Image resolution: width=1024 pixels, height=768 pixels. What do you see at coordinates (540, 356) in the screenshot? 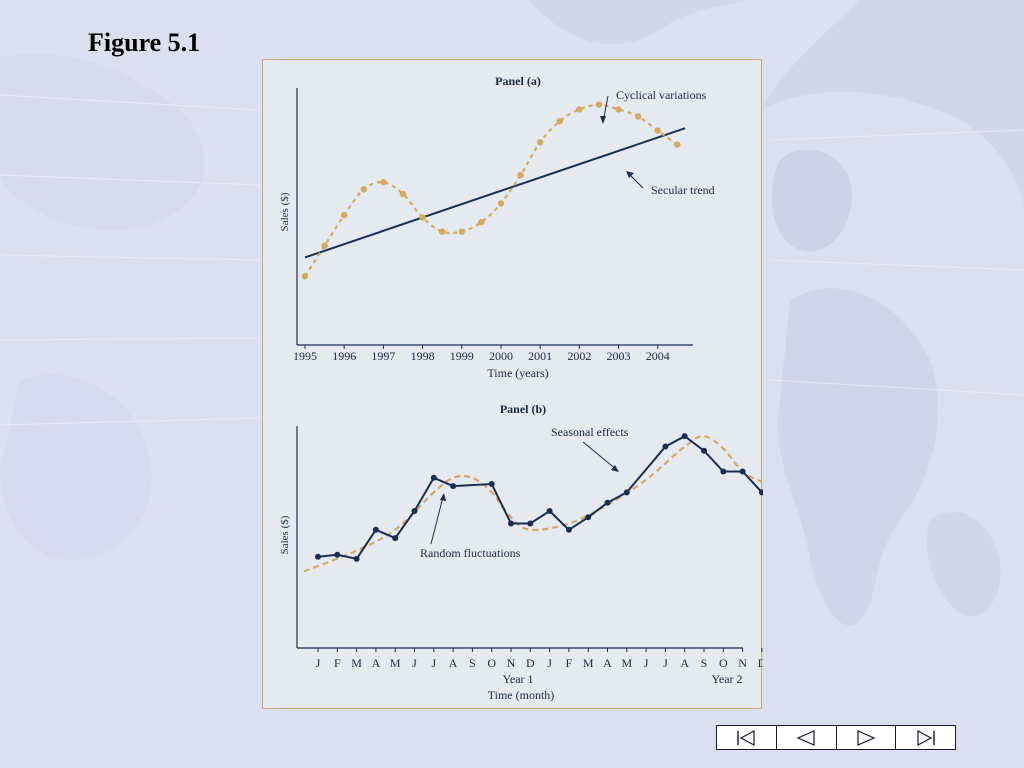
I see `chart-a-x-tick-label: 2001` at bounding box center [540, 356].